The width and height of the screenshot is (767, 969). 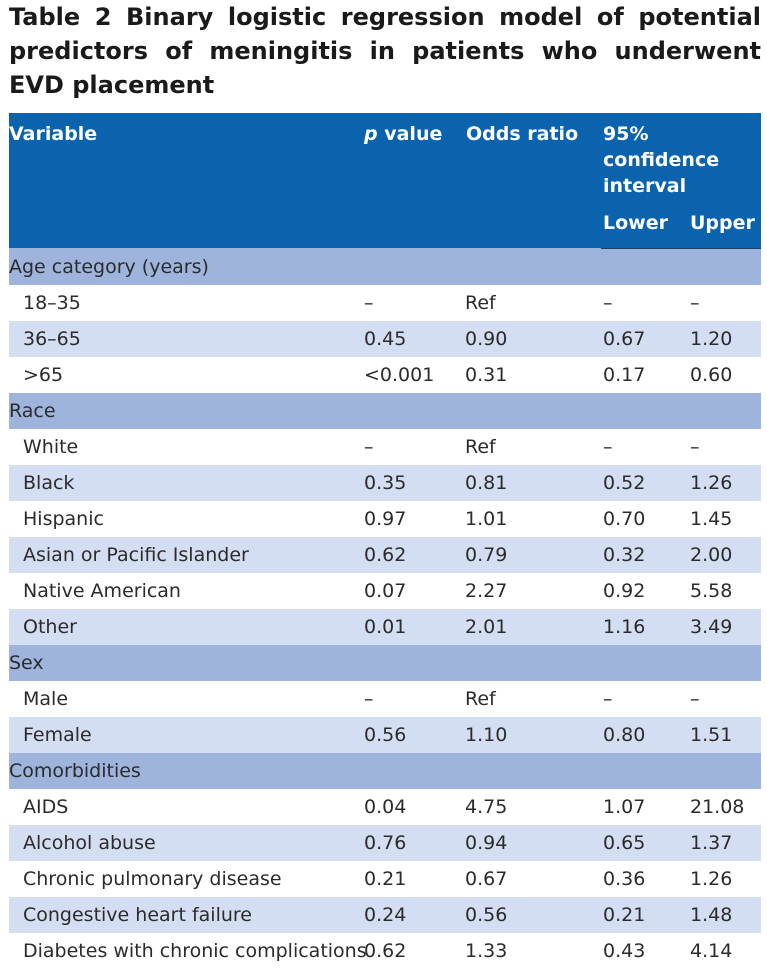 What do you see at coordinates (410, 134) in the screenshot?
I see `header-p-rest: value` at bounding box center [410, 134].